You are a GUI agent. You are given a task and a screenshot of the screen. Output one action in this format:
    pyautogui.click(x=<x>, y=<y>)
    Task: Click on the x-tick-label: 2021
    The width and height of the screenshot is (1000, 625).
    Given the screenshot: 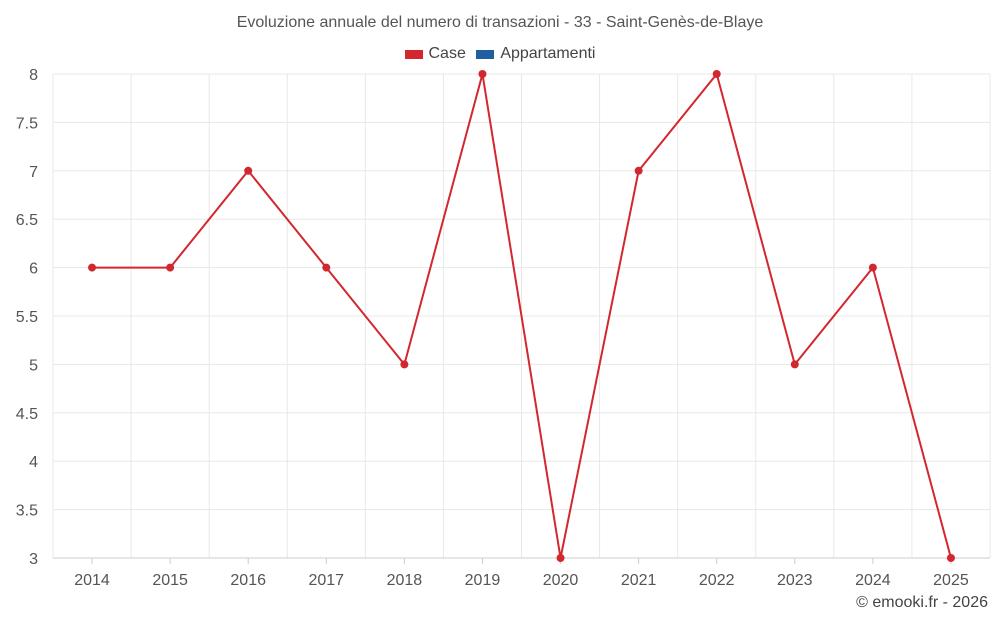 What is the action you would take?
    pyautogui.click(x=639, y=580)
    